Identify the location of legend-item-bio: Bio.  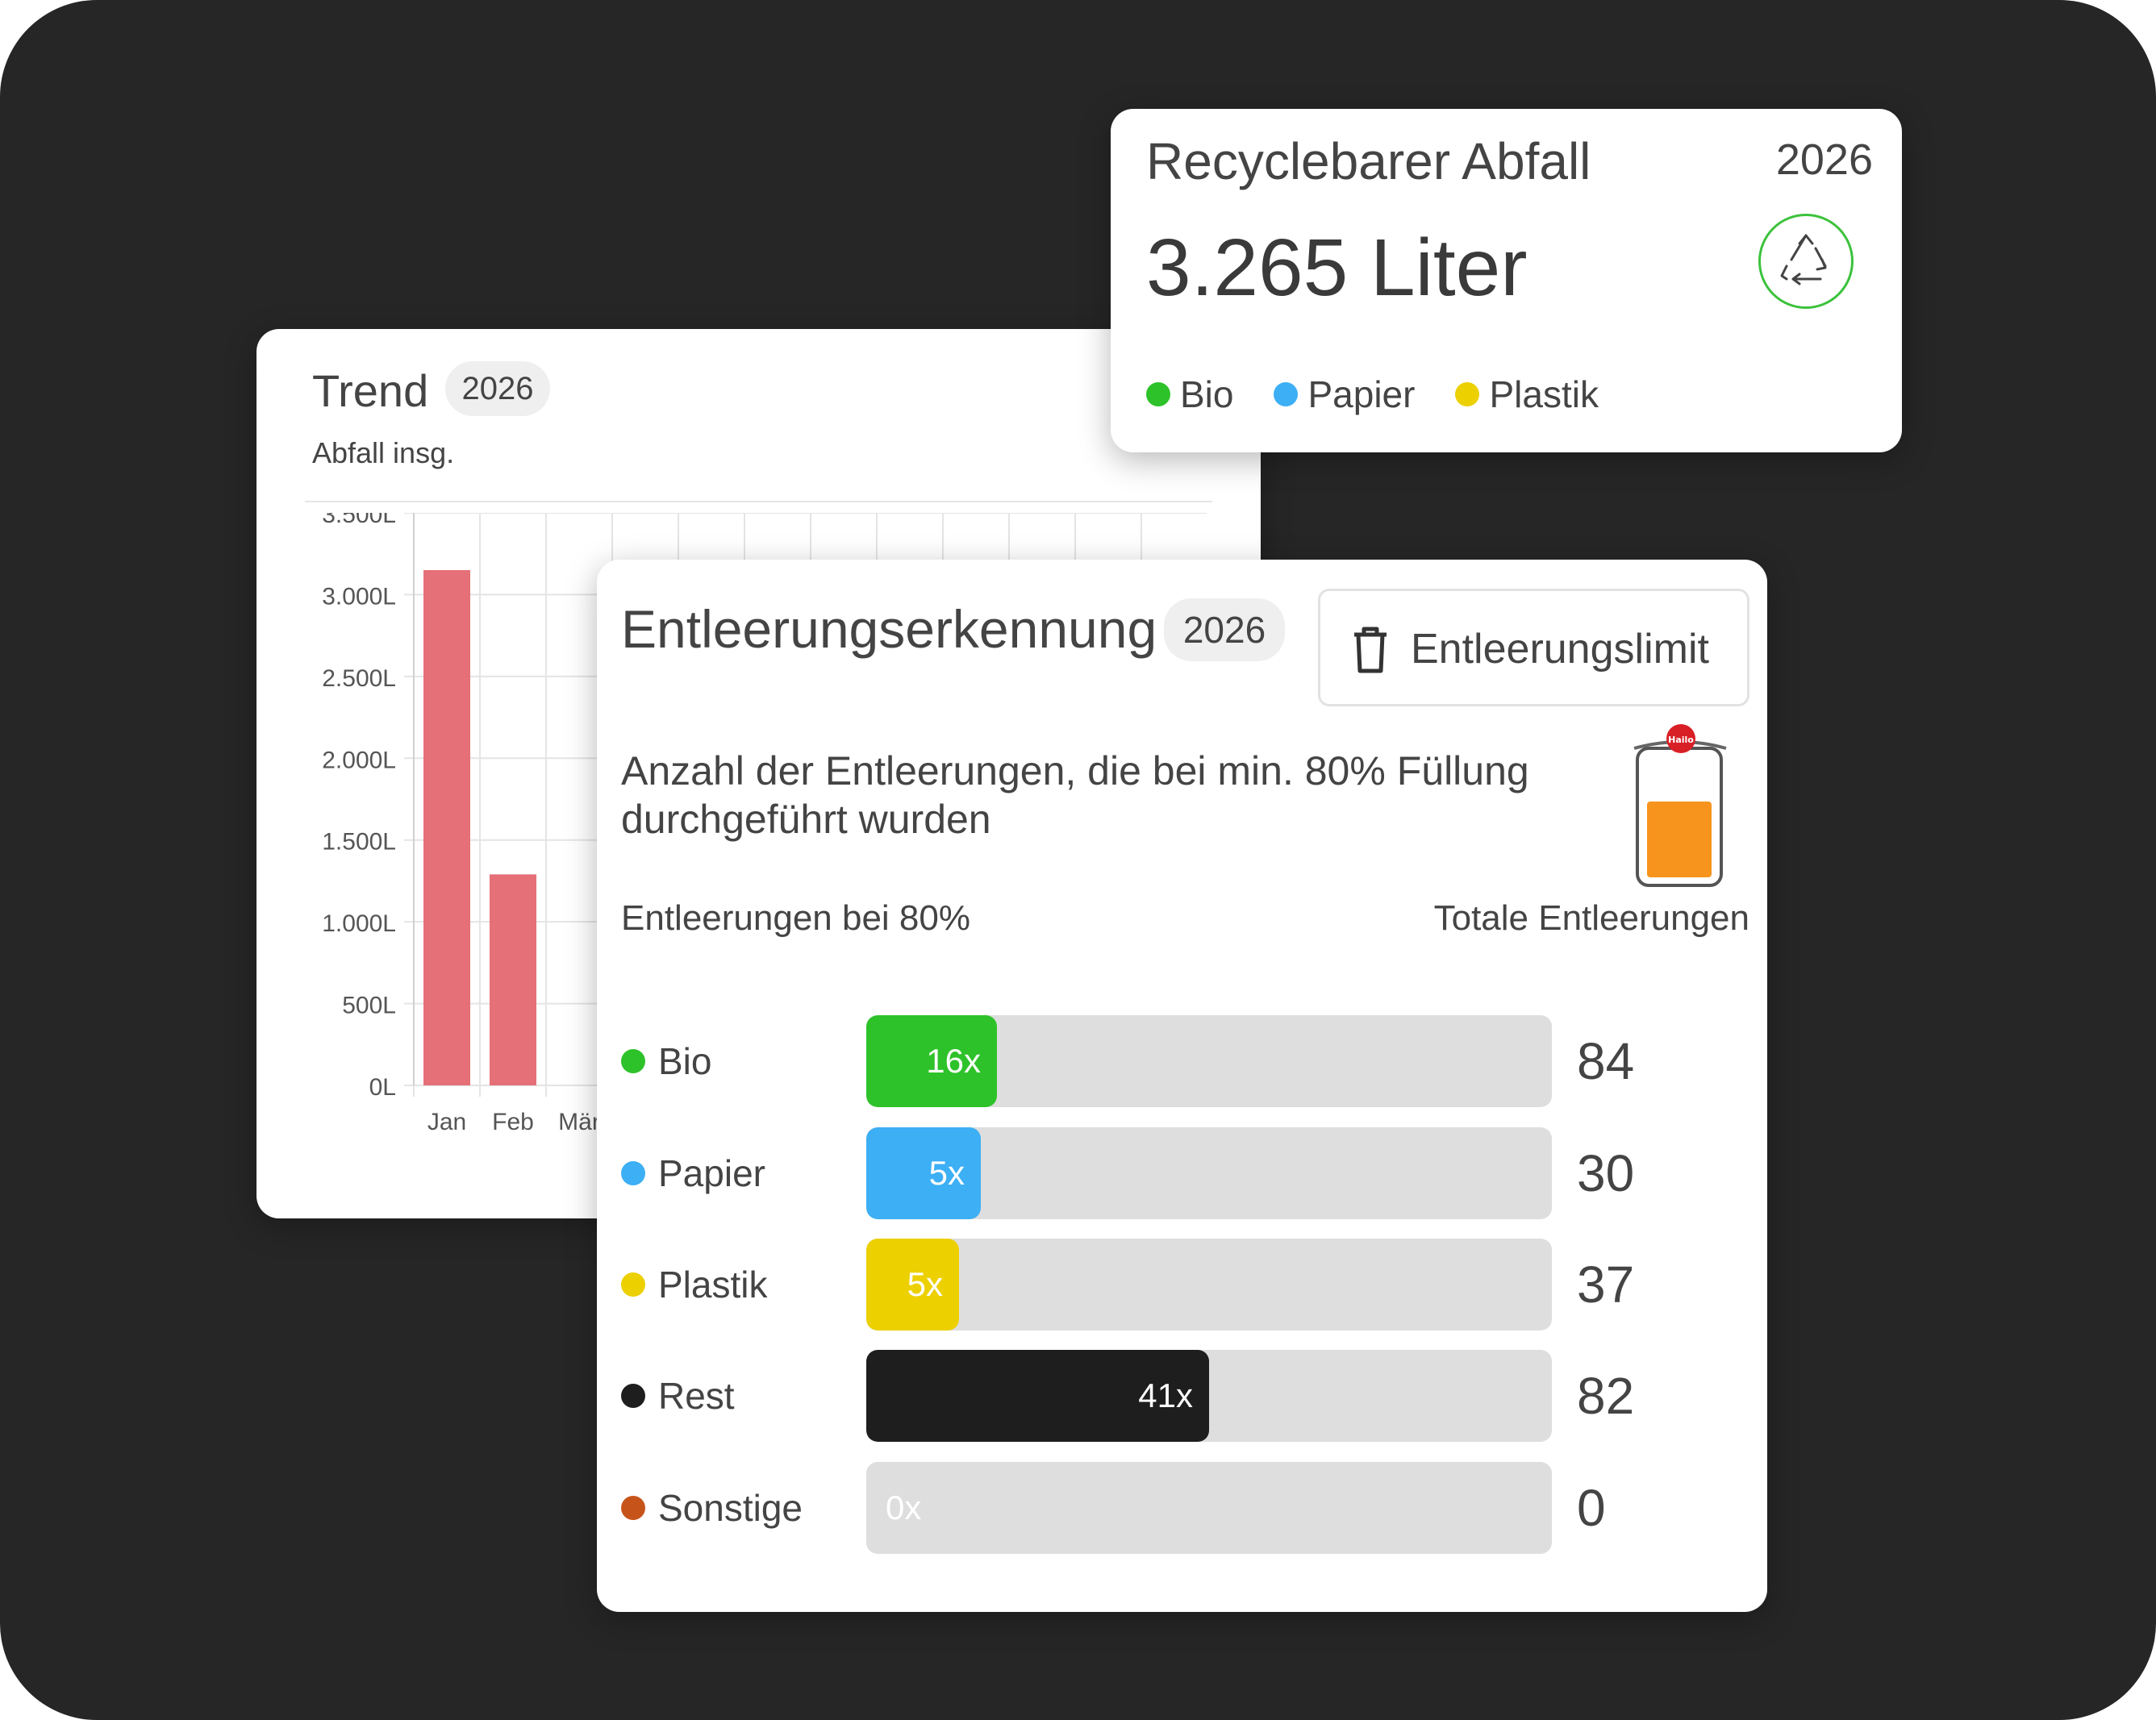
(1189, 394).